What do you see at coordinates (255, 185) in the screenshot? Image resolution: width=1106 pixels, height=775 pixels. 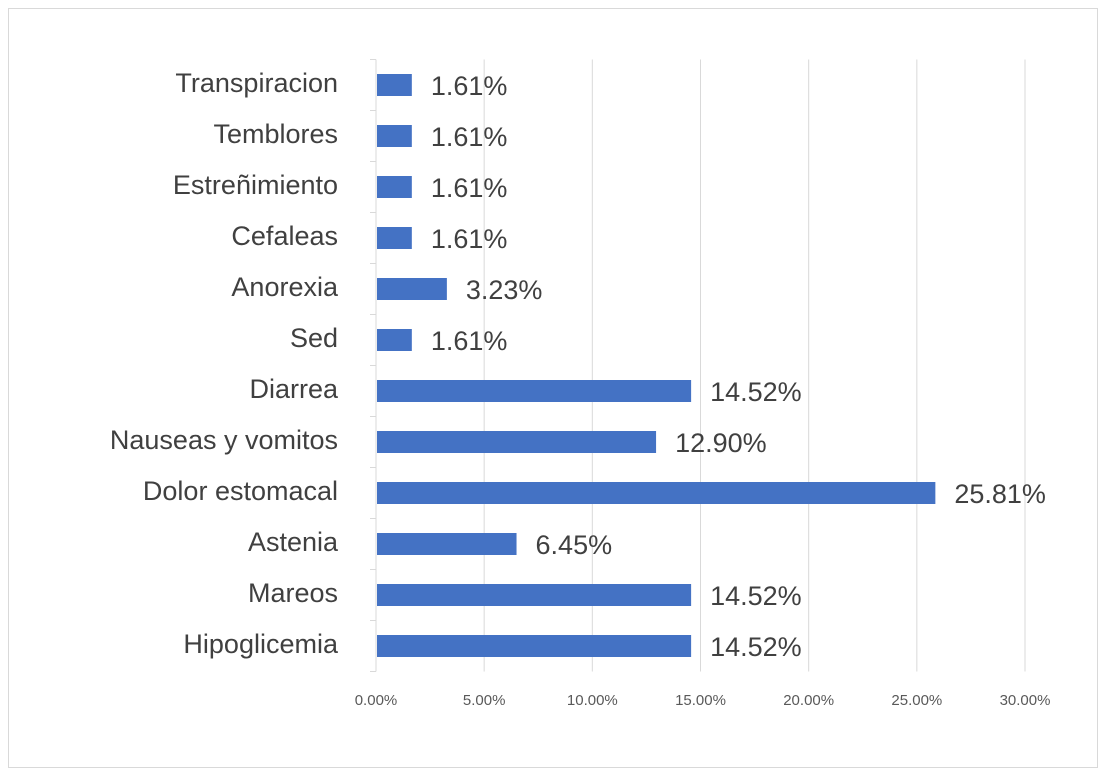 I see `y-tick-label: Estreñimiento` at bounding box center [255, 185].